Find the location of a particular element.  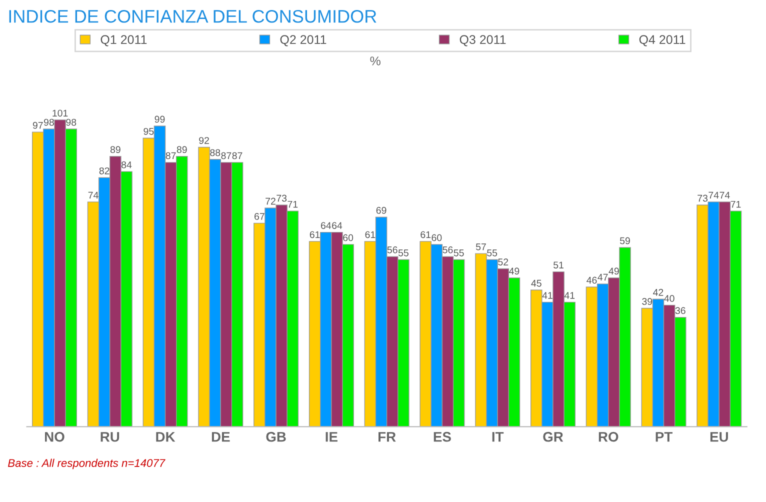

data-label: 69 is located at coordinates (381, 210).